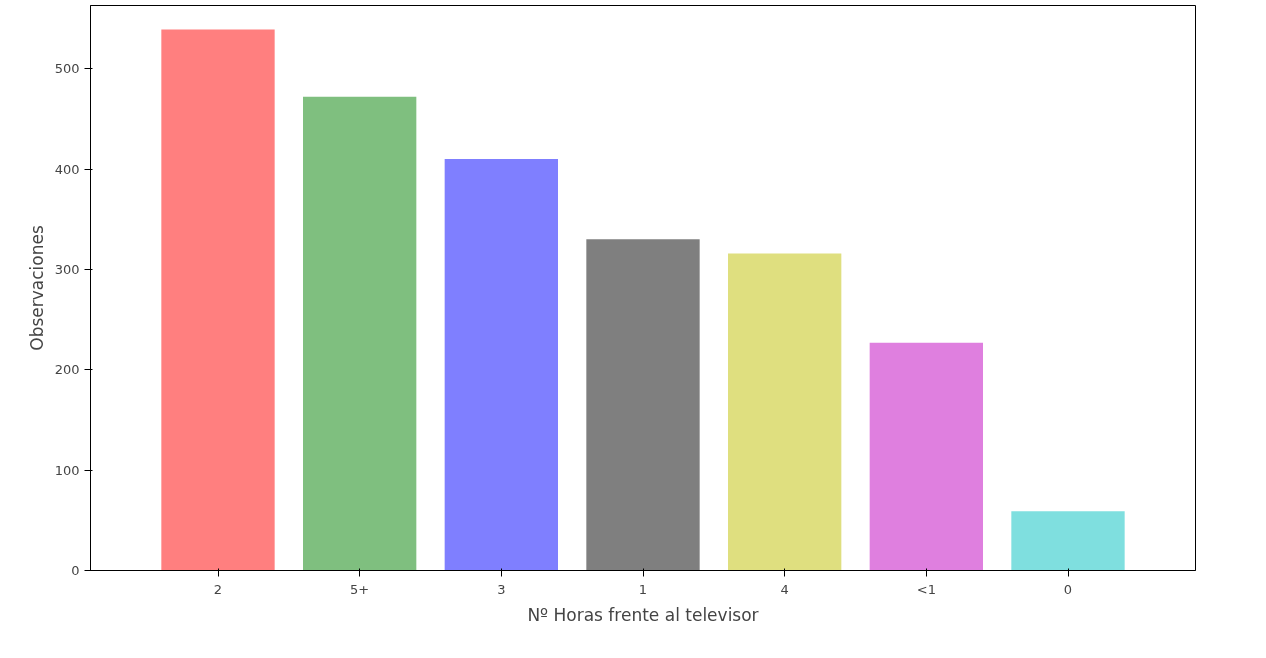  What do you see at coordinates (1068, 589) in the screenshot?
I see `x-tick-label: 0` at bounding box center [1068, 589].